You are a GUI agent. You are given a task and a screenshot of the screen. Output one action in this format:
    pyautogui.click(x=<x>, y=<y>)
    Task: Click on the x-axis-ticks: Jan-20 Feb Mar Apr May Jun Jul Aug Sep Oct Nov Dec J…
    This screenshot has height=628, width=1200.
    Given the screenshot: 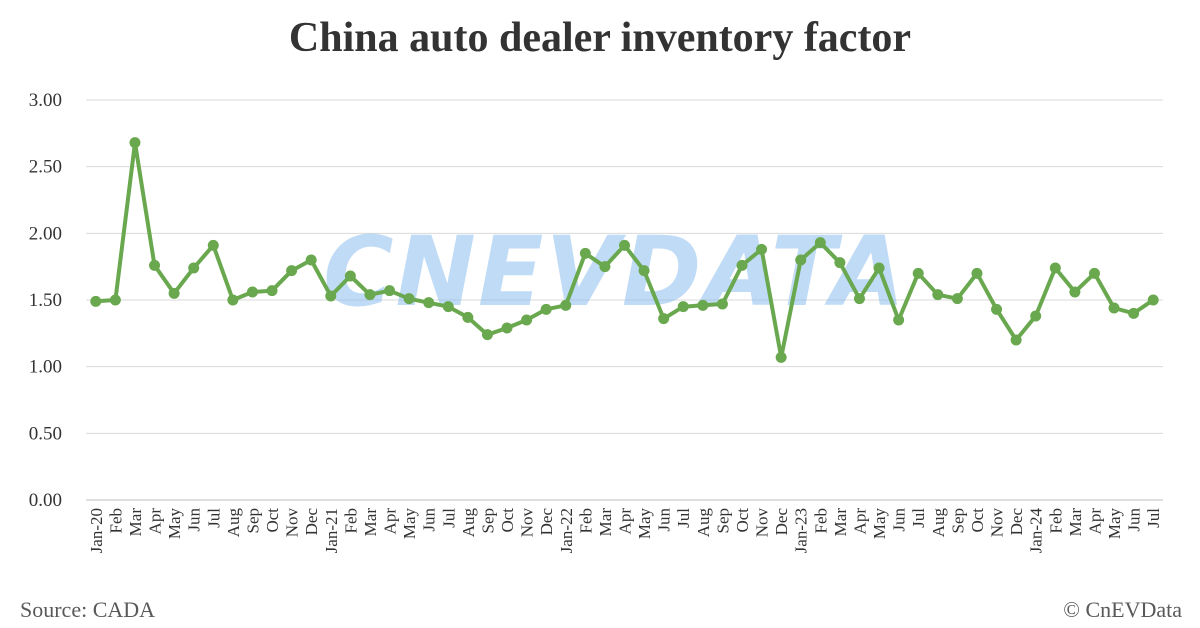 What is the action you would take?
    pyautogui.click(x=625, y=531)
    